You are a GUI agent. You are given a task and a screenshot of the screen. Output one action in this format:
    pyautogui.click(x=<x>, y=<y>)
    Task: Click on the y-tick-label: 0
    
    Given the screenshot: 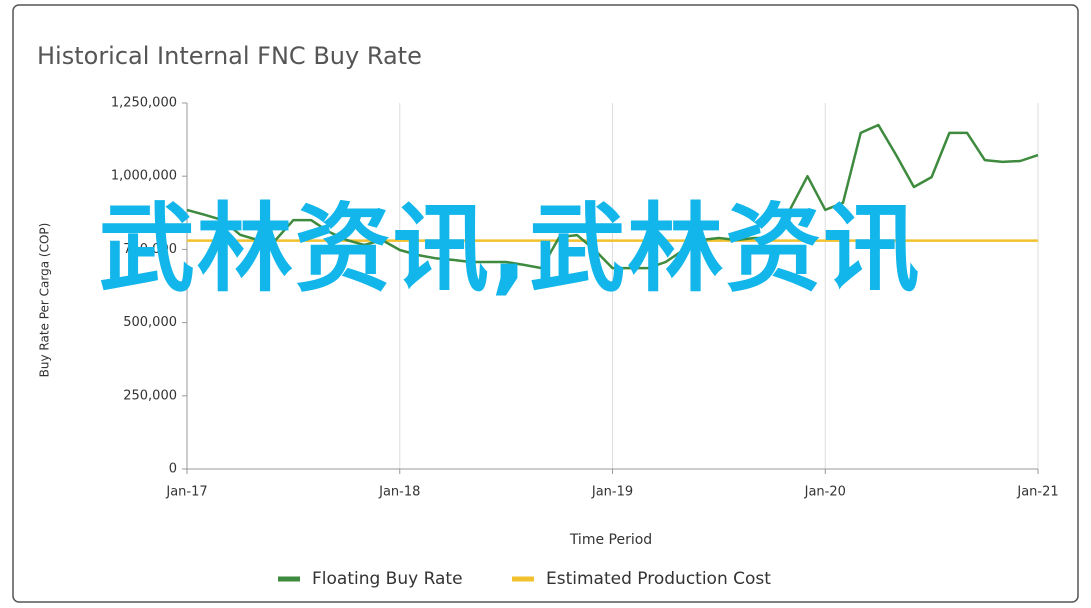 What is the action you would take?
    pyautogui.click(x=173, y=469)
    